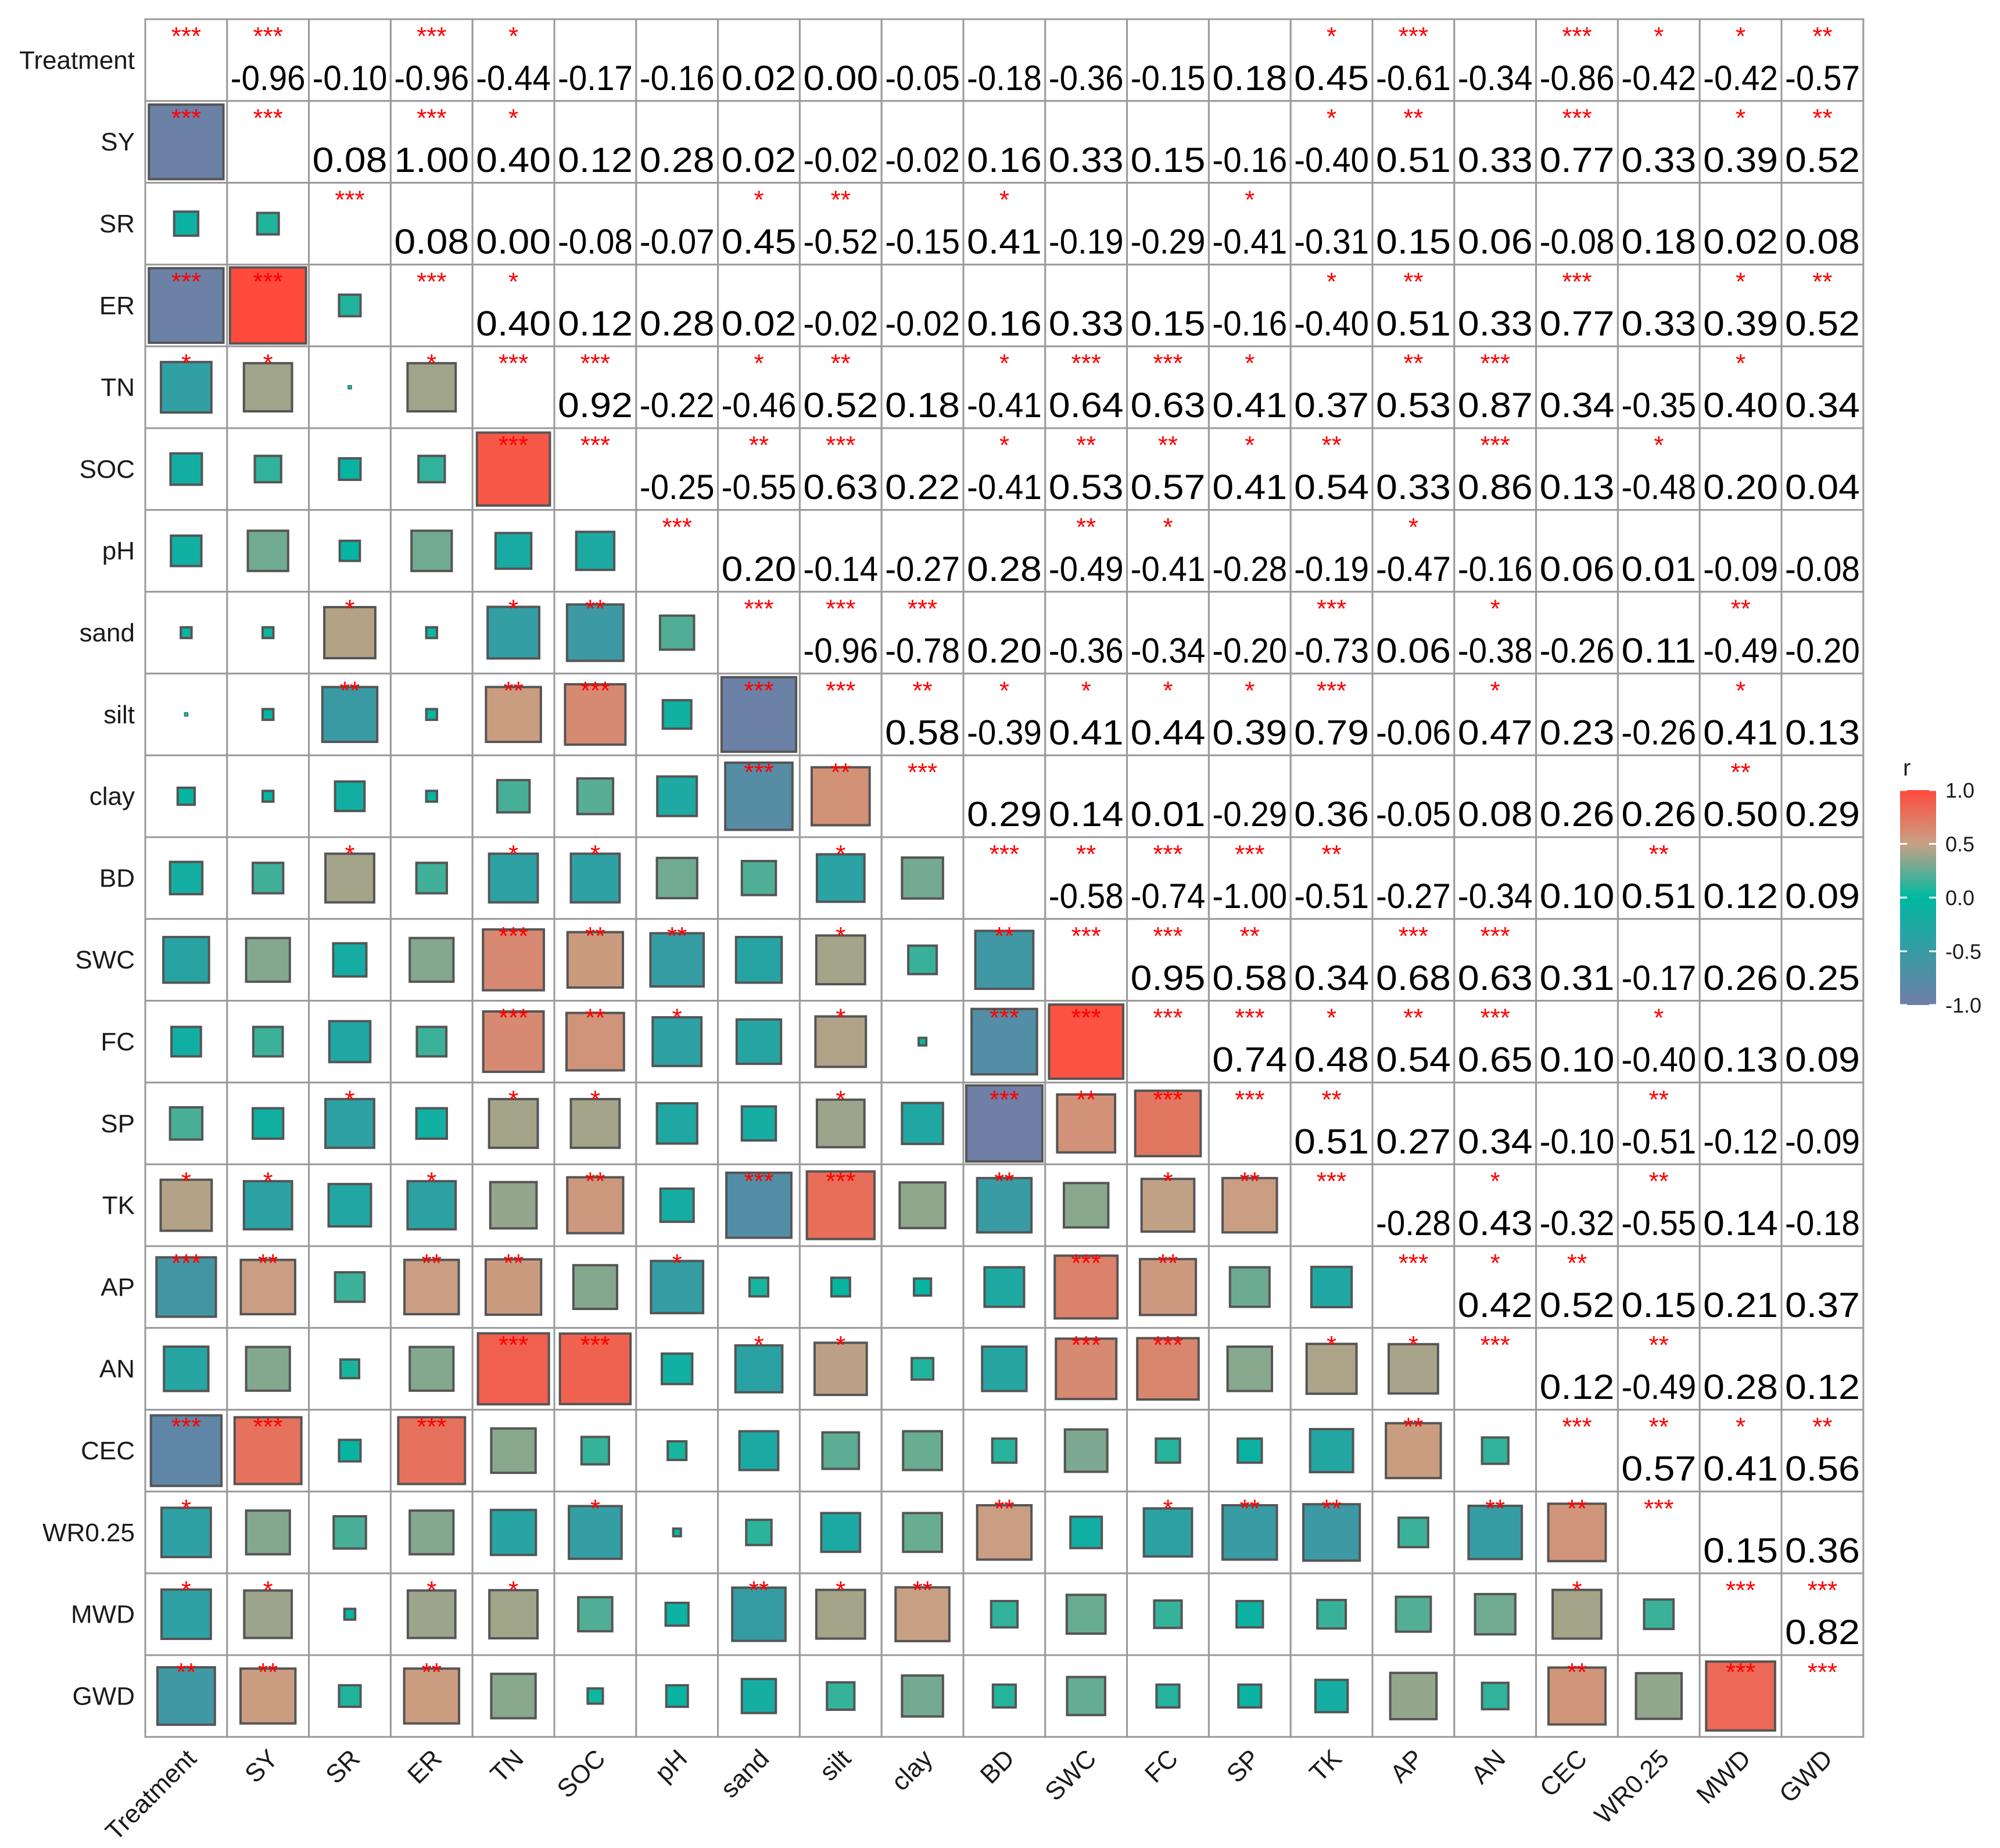 This screenshot has height=1848, width=2000. Describe the element at coordinates (1168, 324) in the screenshot. I see `correlation-value: 0.15` at that location.